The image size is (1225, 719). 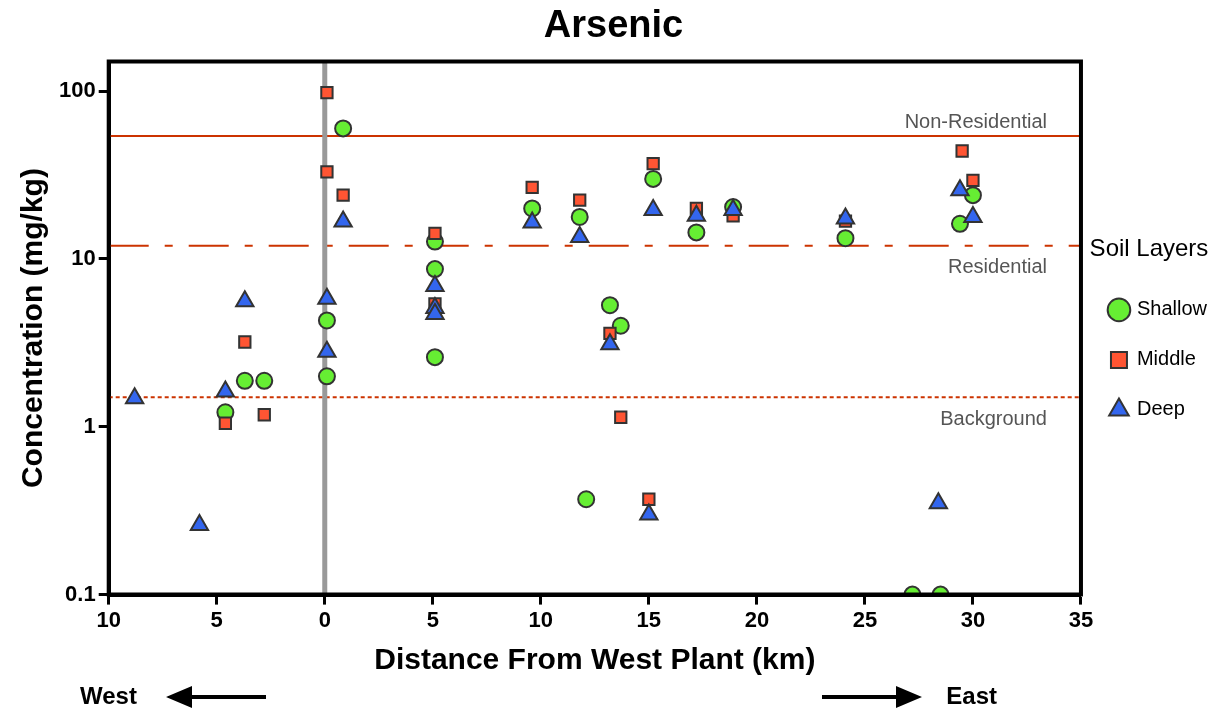 I want to click on ref-line-label: Background, so click(x=993, y=417).